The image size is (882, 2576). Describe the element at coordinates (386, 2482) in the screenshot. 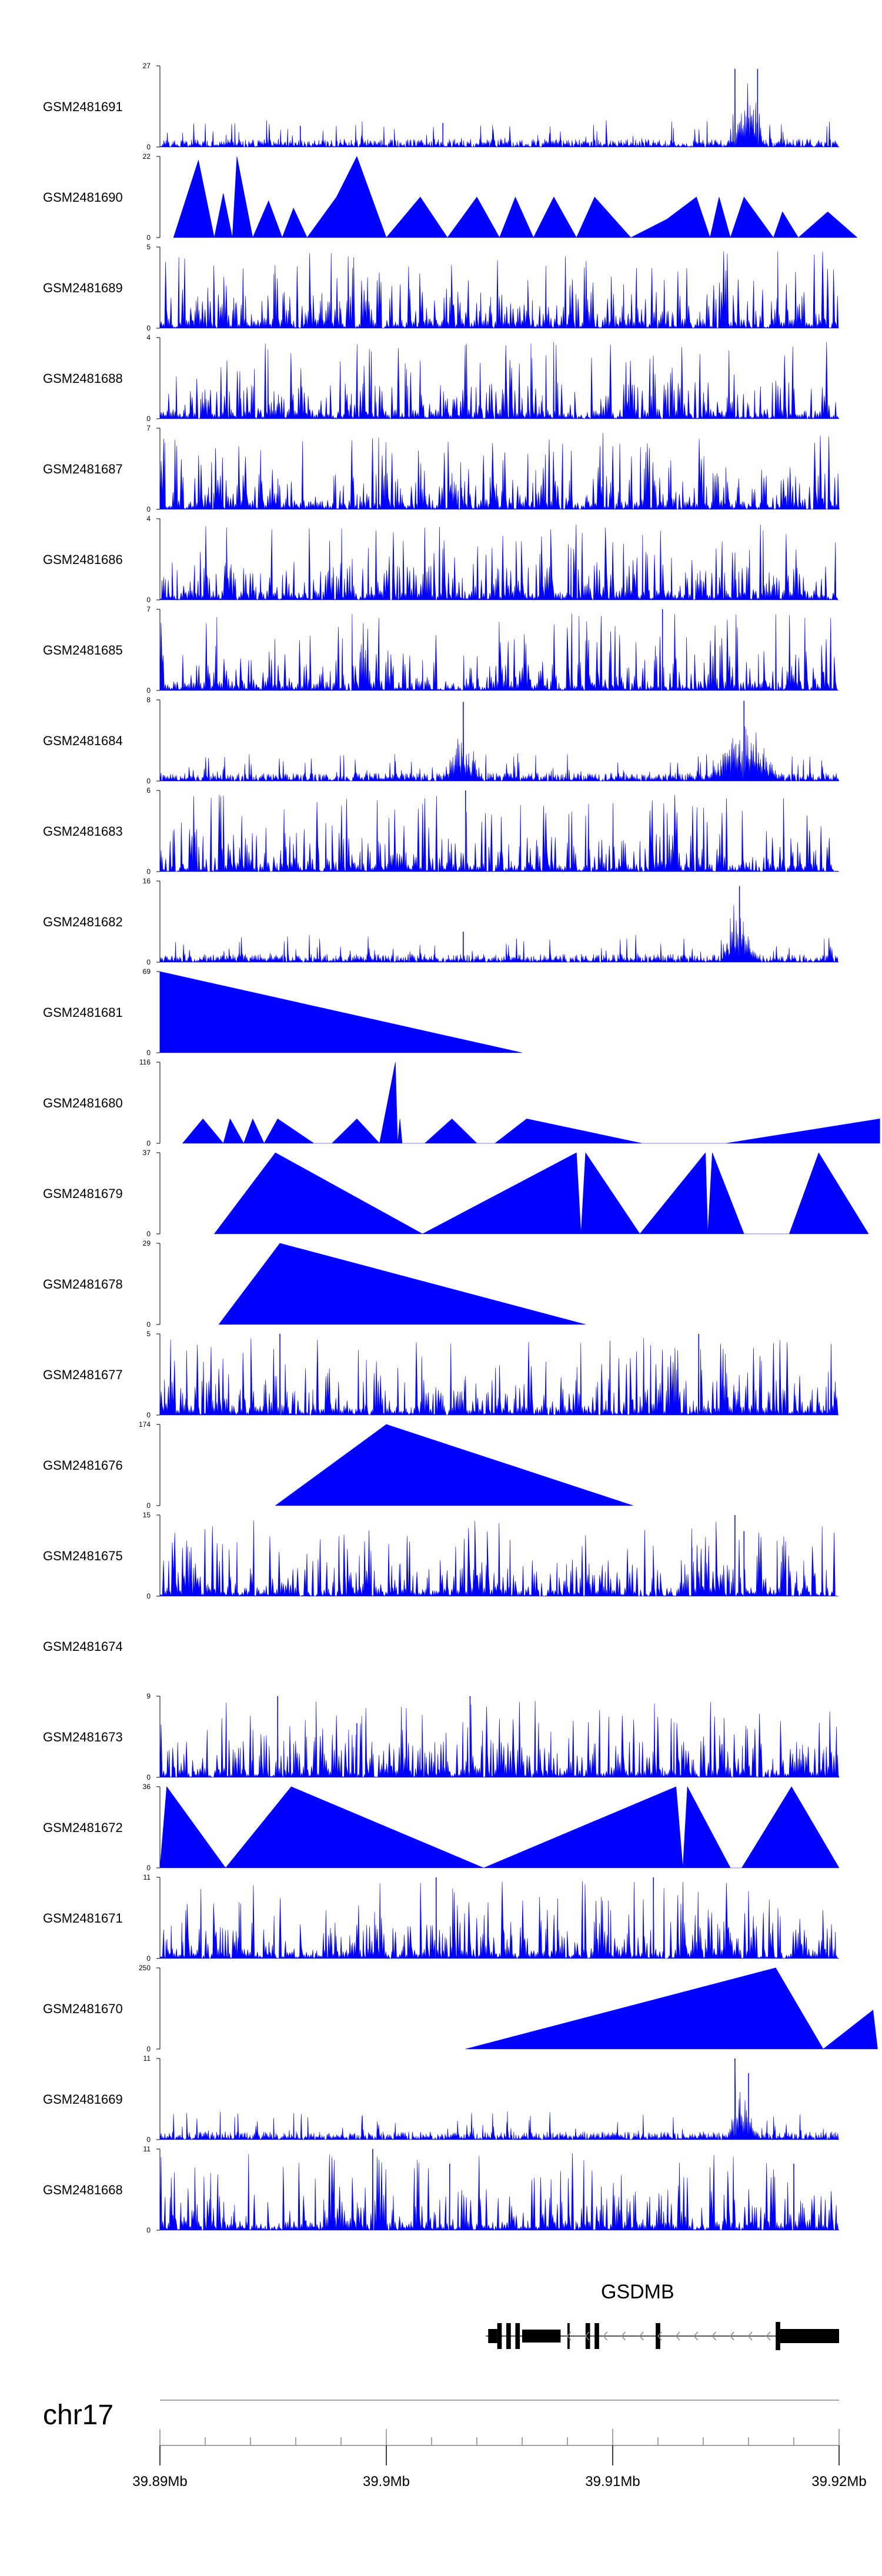

I see `axis-tick-label: 39.9Mb` at that location.